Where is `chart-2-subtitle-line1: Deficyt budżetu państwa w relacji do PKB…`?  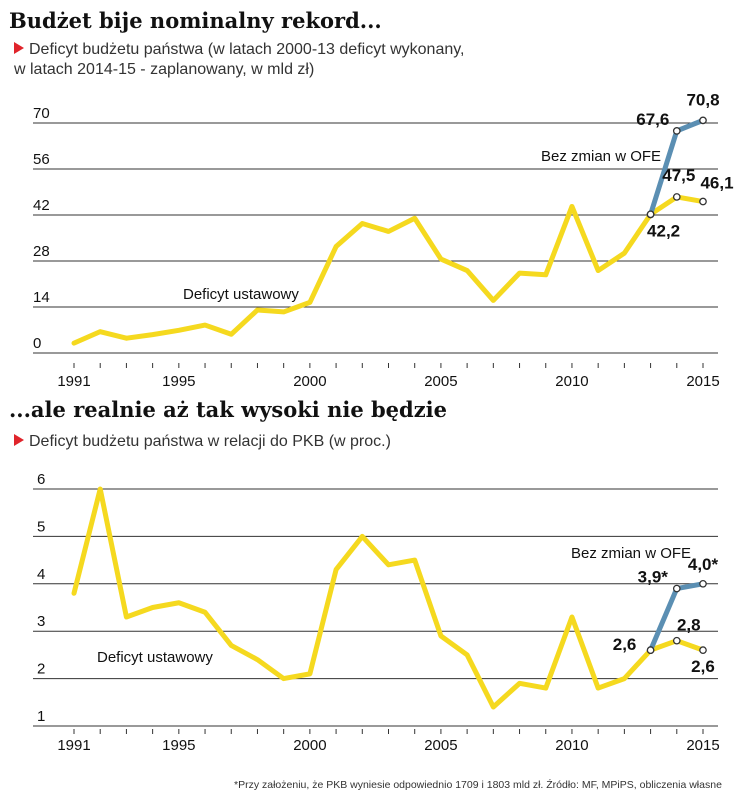 chart-2-subtitle-line1: Deficyt budżetu państwa w relacji do PKB… is located at coordinates (210, 441).